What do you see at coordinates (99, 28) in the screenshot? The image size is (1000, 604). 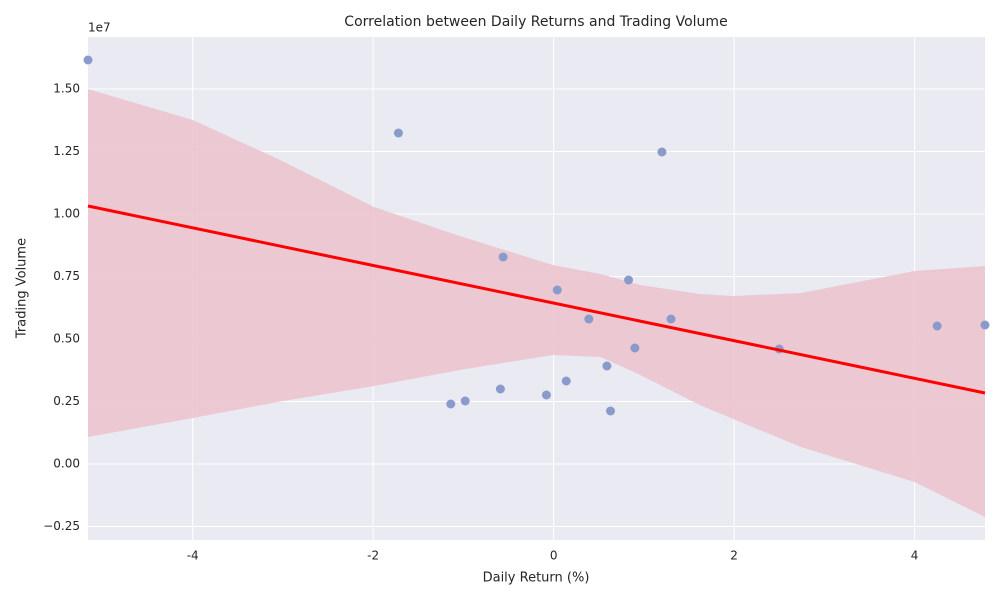 I see `y-offset-label: 1e7` at bounding box center [99, 28].